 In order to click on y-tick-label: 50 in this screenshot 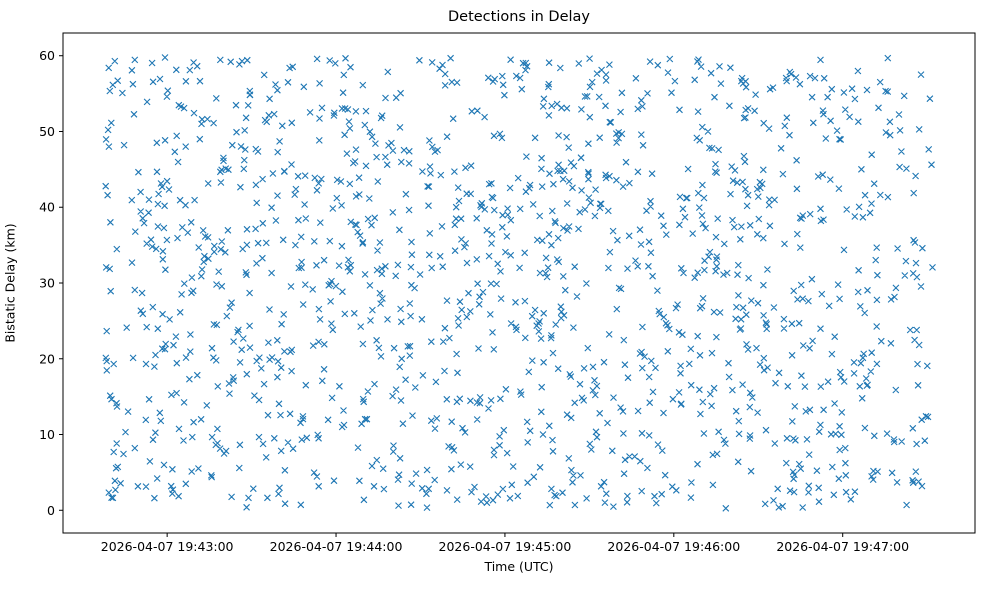, I will do `click(47, 131)`.